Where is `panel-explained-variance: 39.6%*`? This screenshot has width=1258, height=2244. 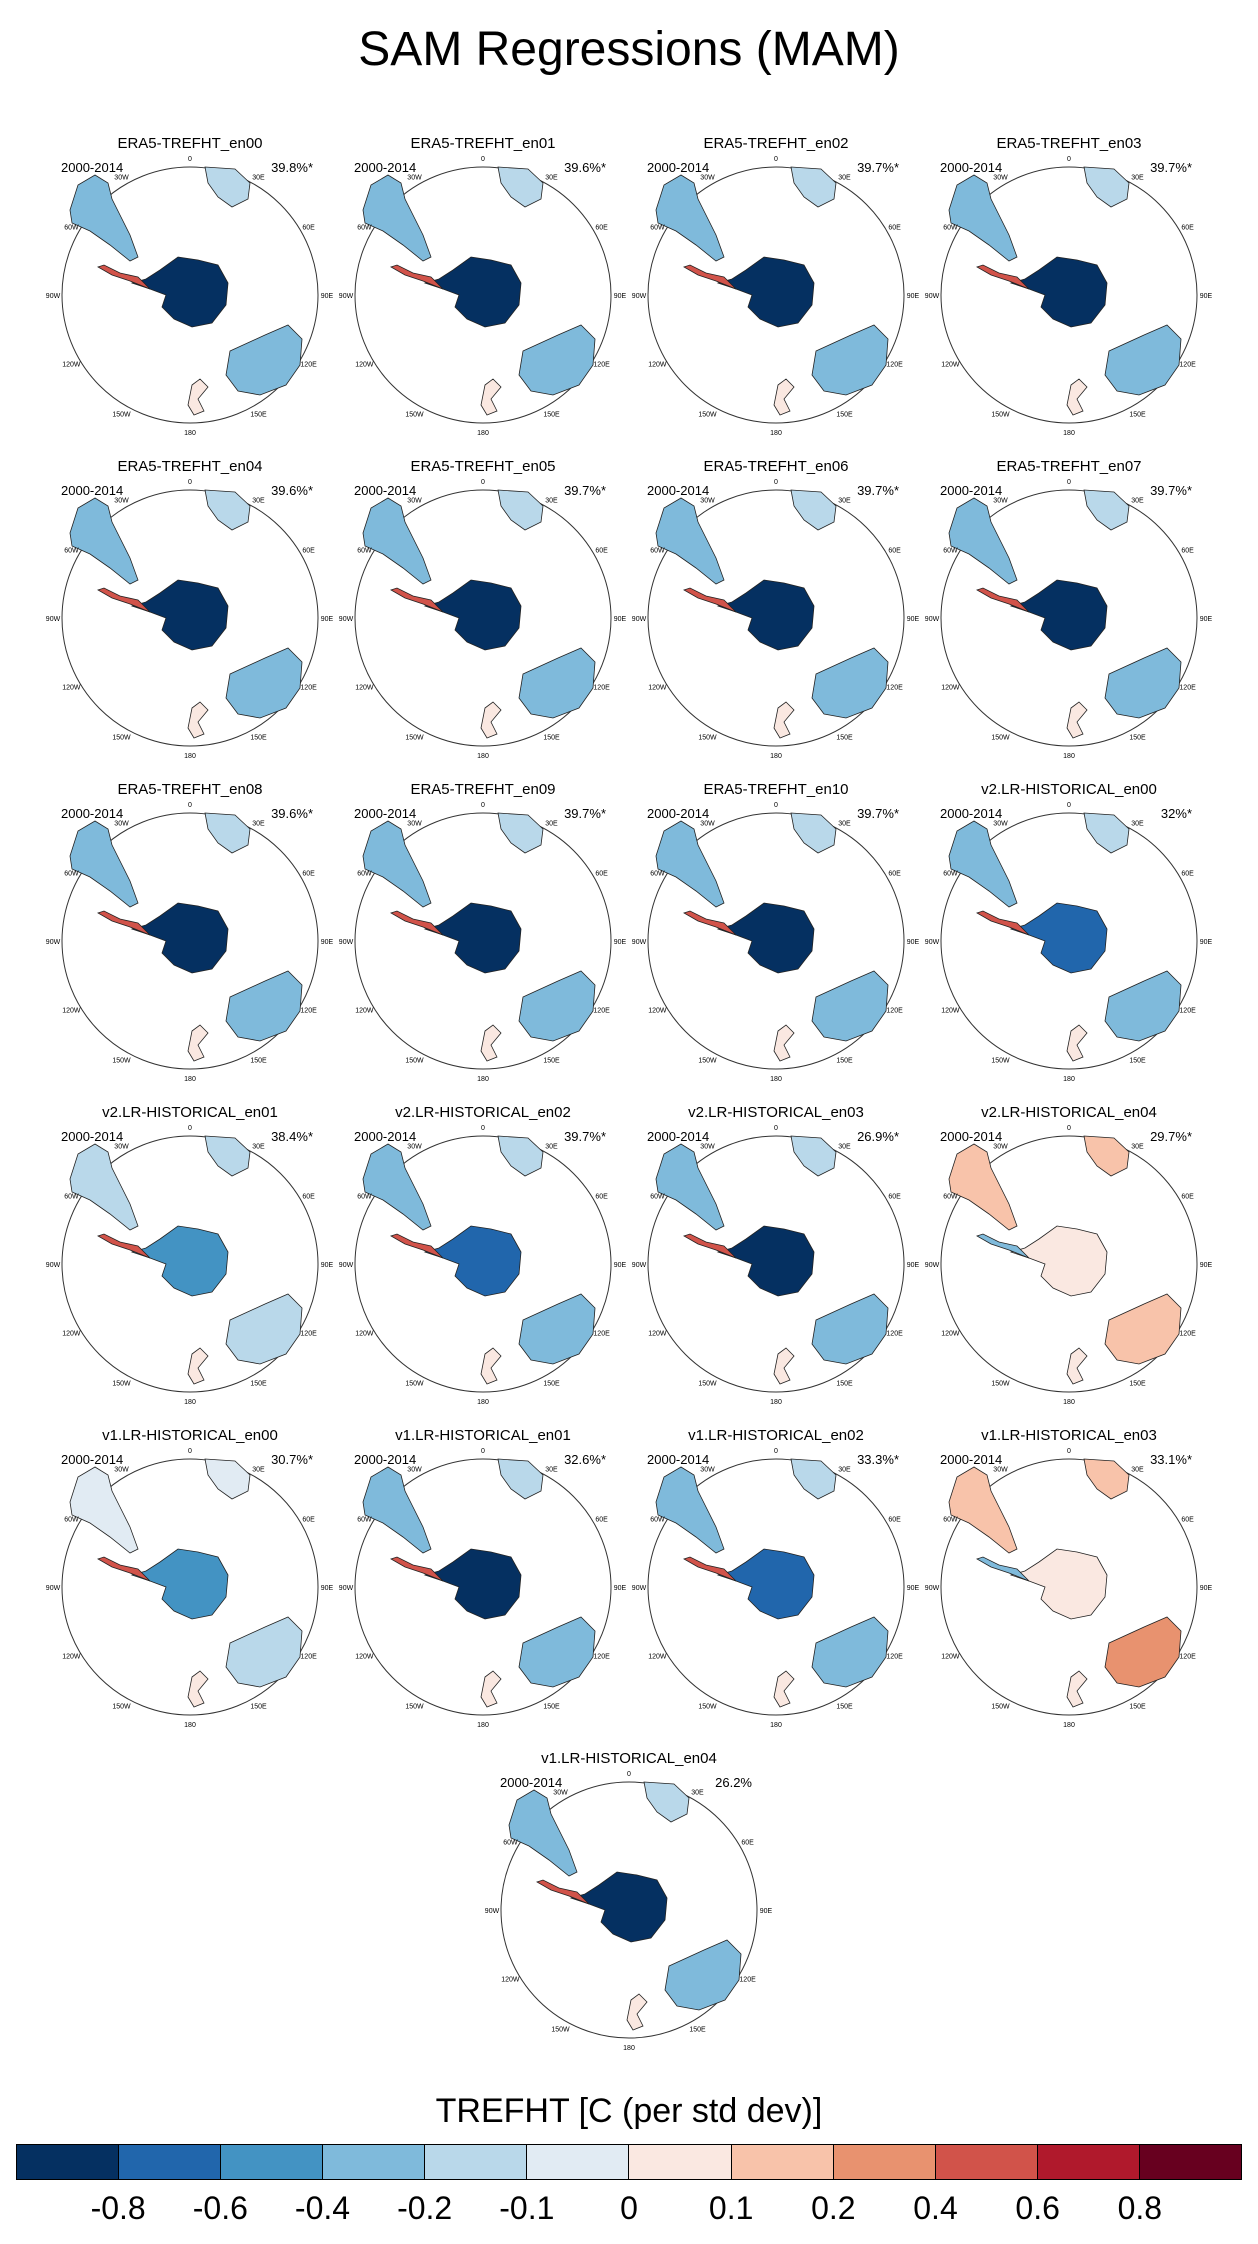 panel-explained-variance: 39.6%* is located at coordinates (292, 813).